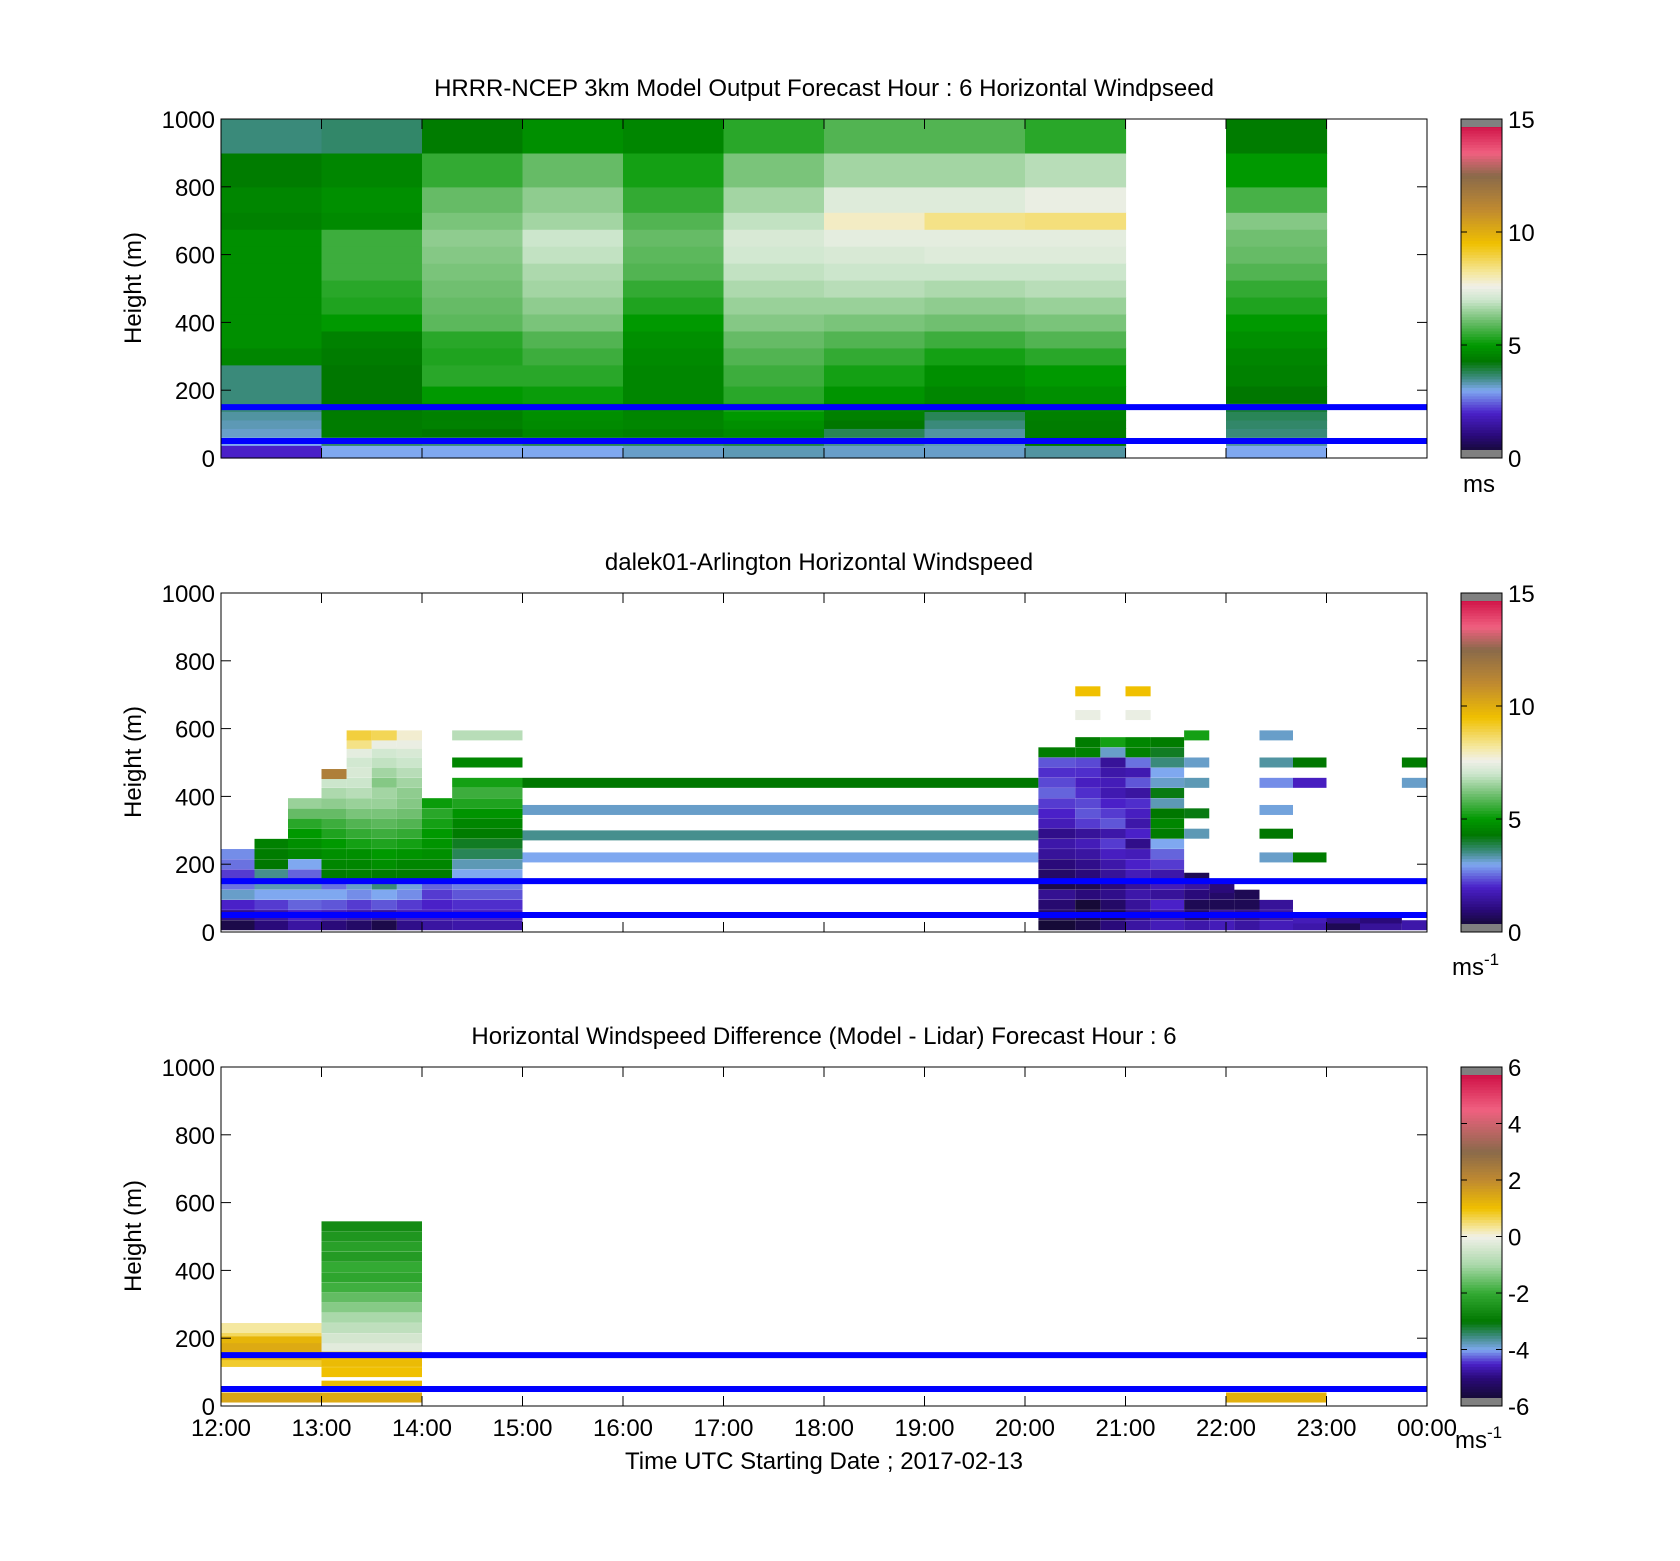 The image size is (1680, 1561). What do you see at coordinates (221, 1428) in the screenshot?
I see `x-tick-label: 12:00` at bounding box center [221, 1428].